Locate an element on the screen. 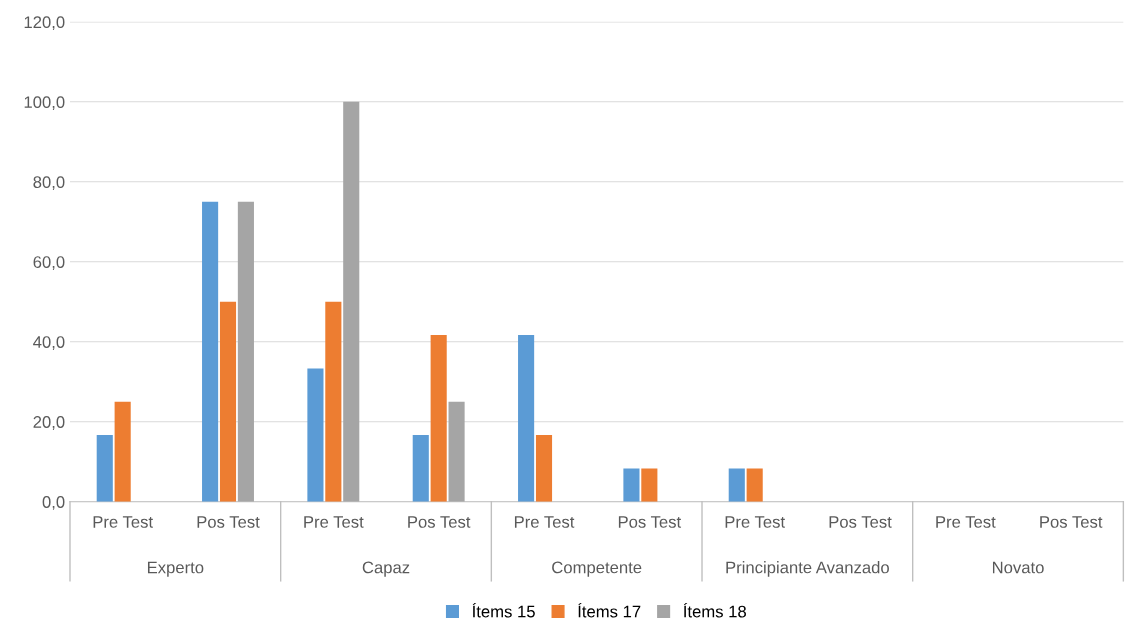 The height and width of the screenshot is (624, 1129). y-tick-label: 60,0 is located at coordinates (49, 263).